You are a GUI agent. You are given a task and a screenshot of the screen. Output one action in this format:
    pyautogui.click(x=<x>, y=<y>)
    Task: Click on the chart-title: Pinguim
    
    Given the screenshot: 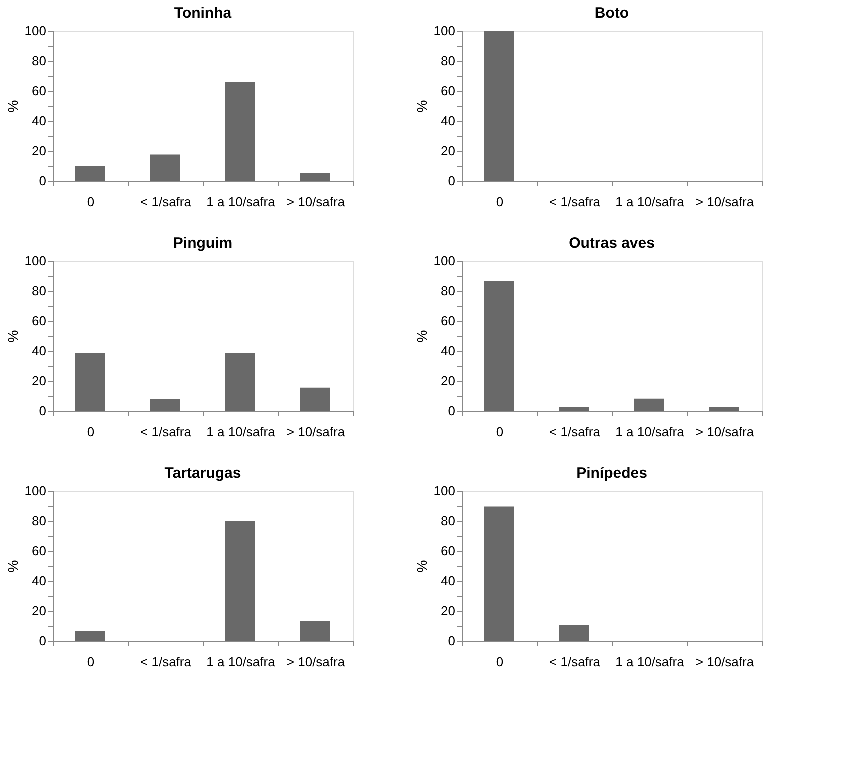 What is the action you would take?
    pyautogui.click(x=203, y=243)
    